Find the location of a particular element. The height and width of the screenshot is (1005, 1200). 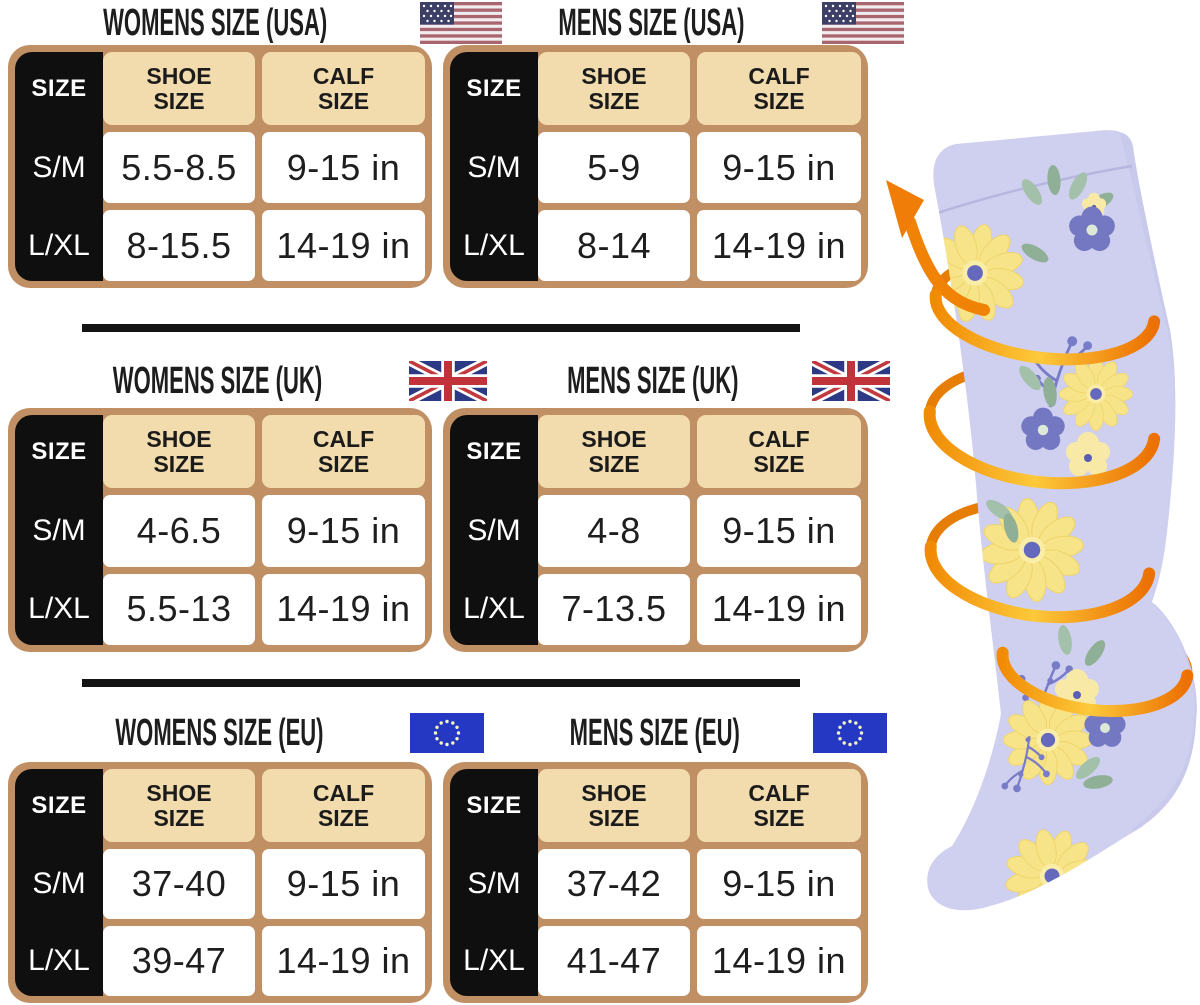

cell-shoe-sm: 4-6.5 is located at coordinates (179, 531).